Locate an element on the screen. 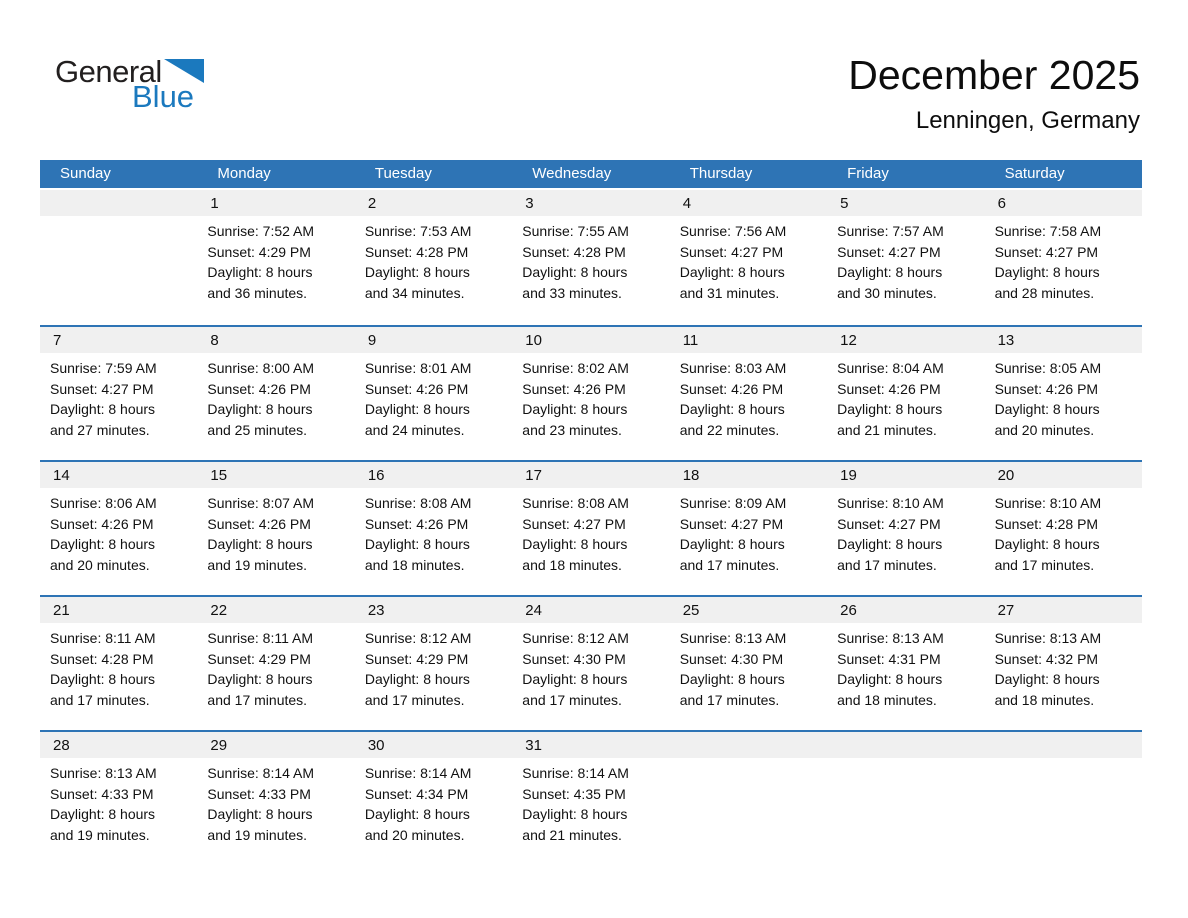 This screenshot has height=918, width=1188. weekday-header-friday: Friday is located at coordinates (868, 173).